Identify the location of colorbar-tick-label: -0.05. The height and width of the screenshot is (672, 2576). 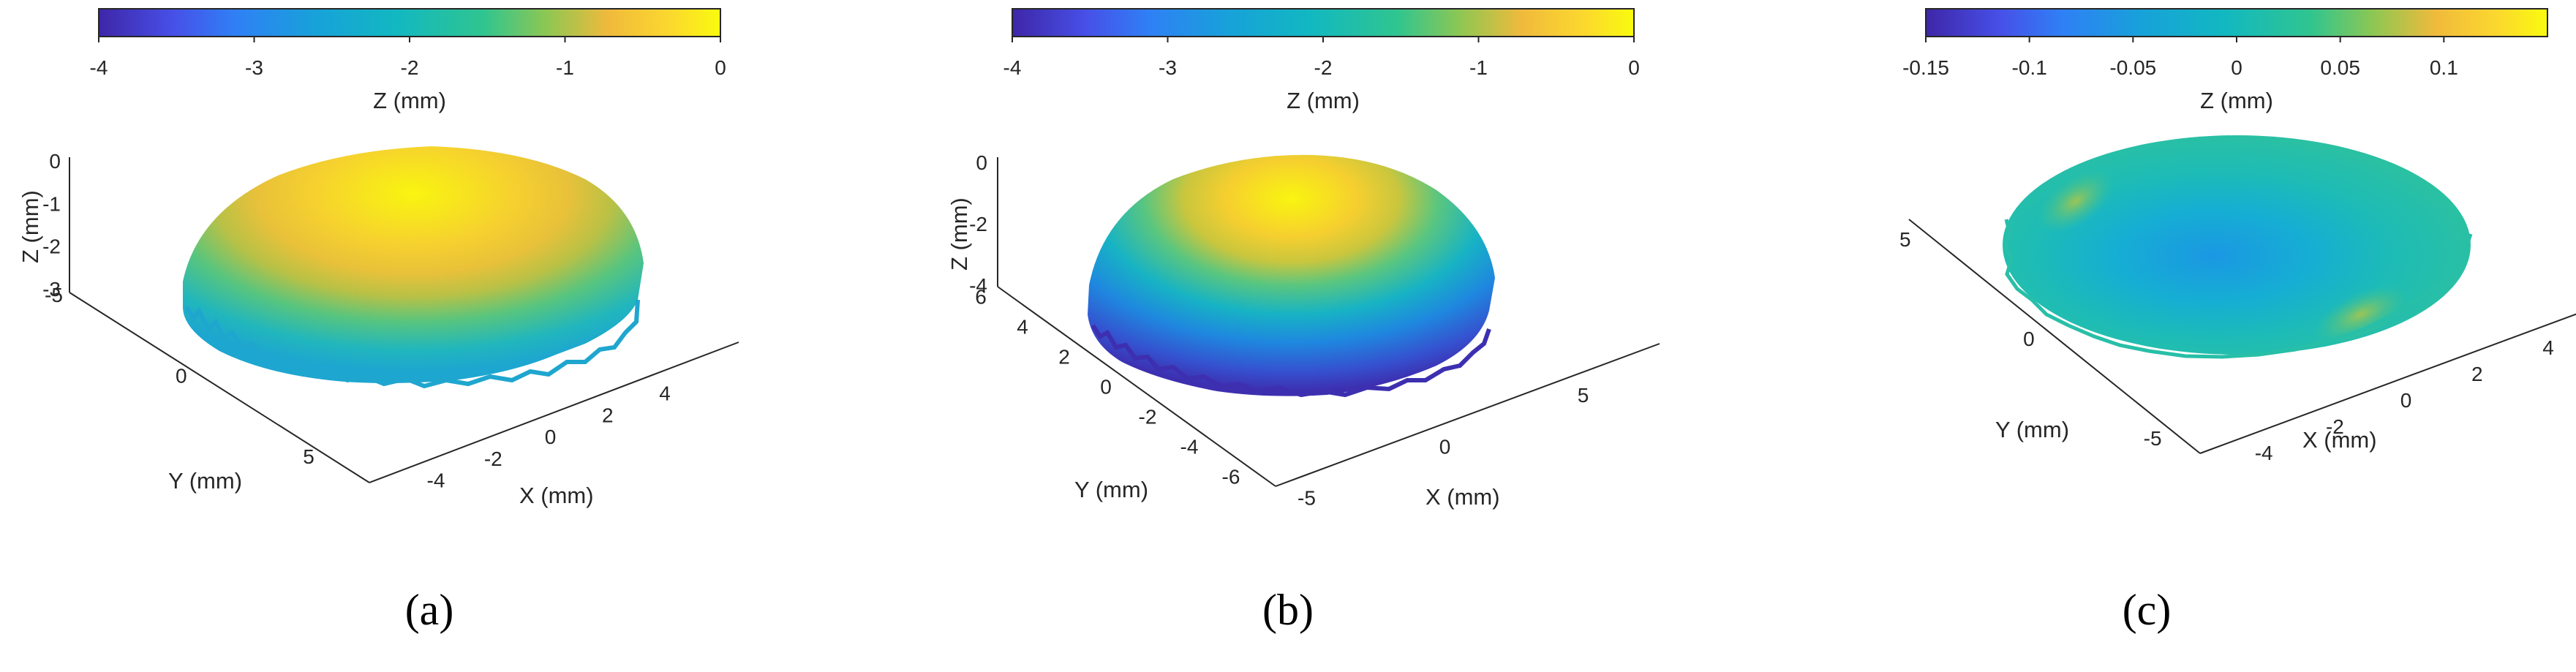
(2132, 67).